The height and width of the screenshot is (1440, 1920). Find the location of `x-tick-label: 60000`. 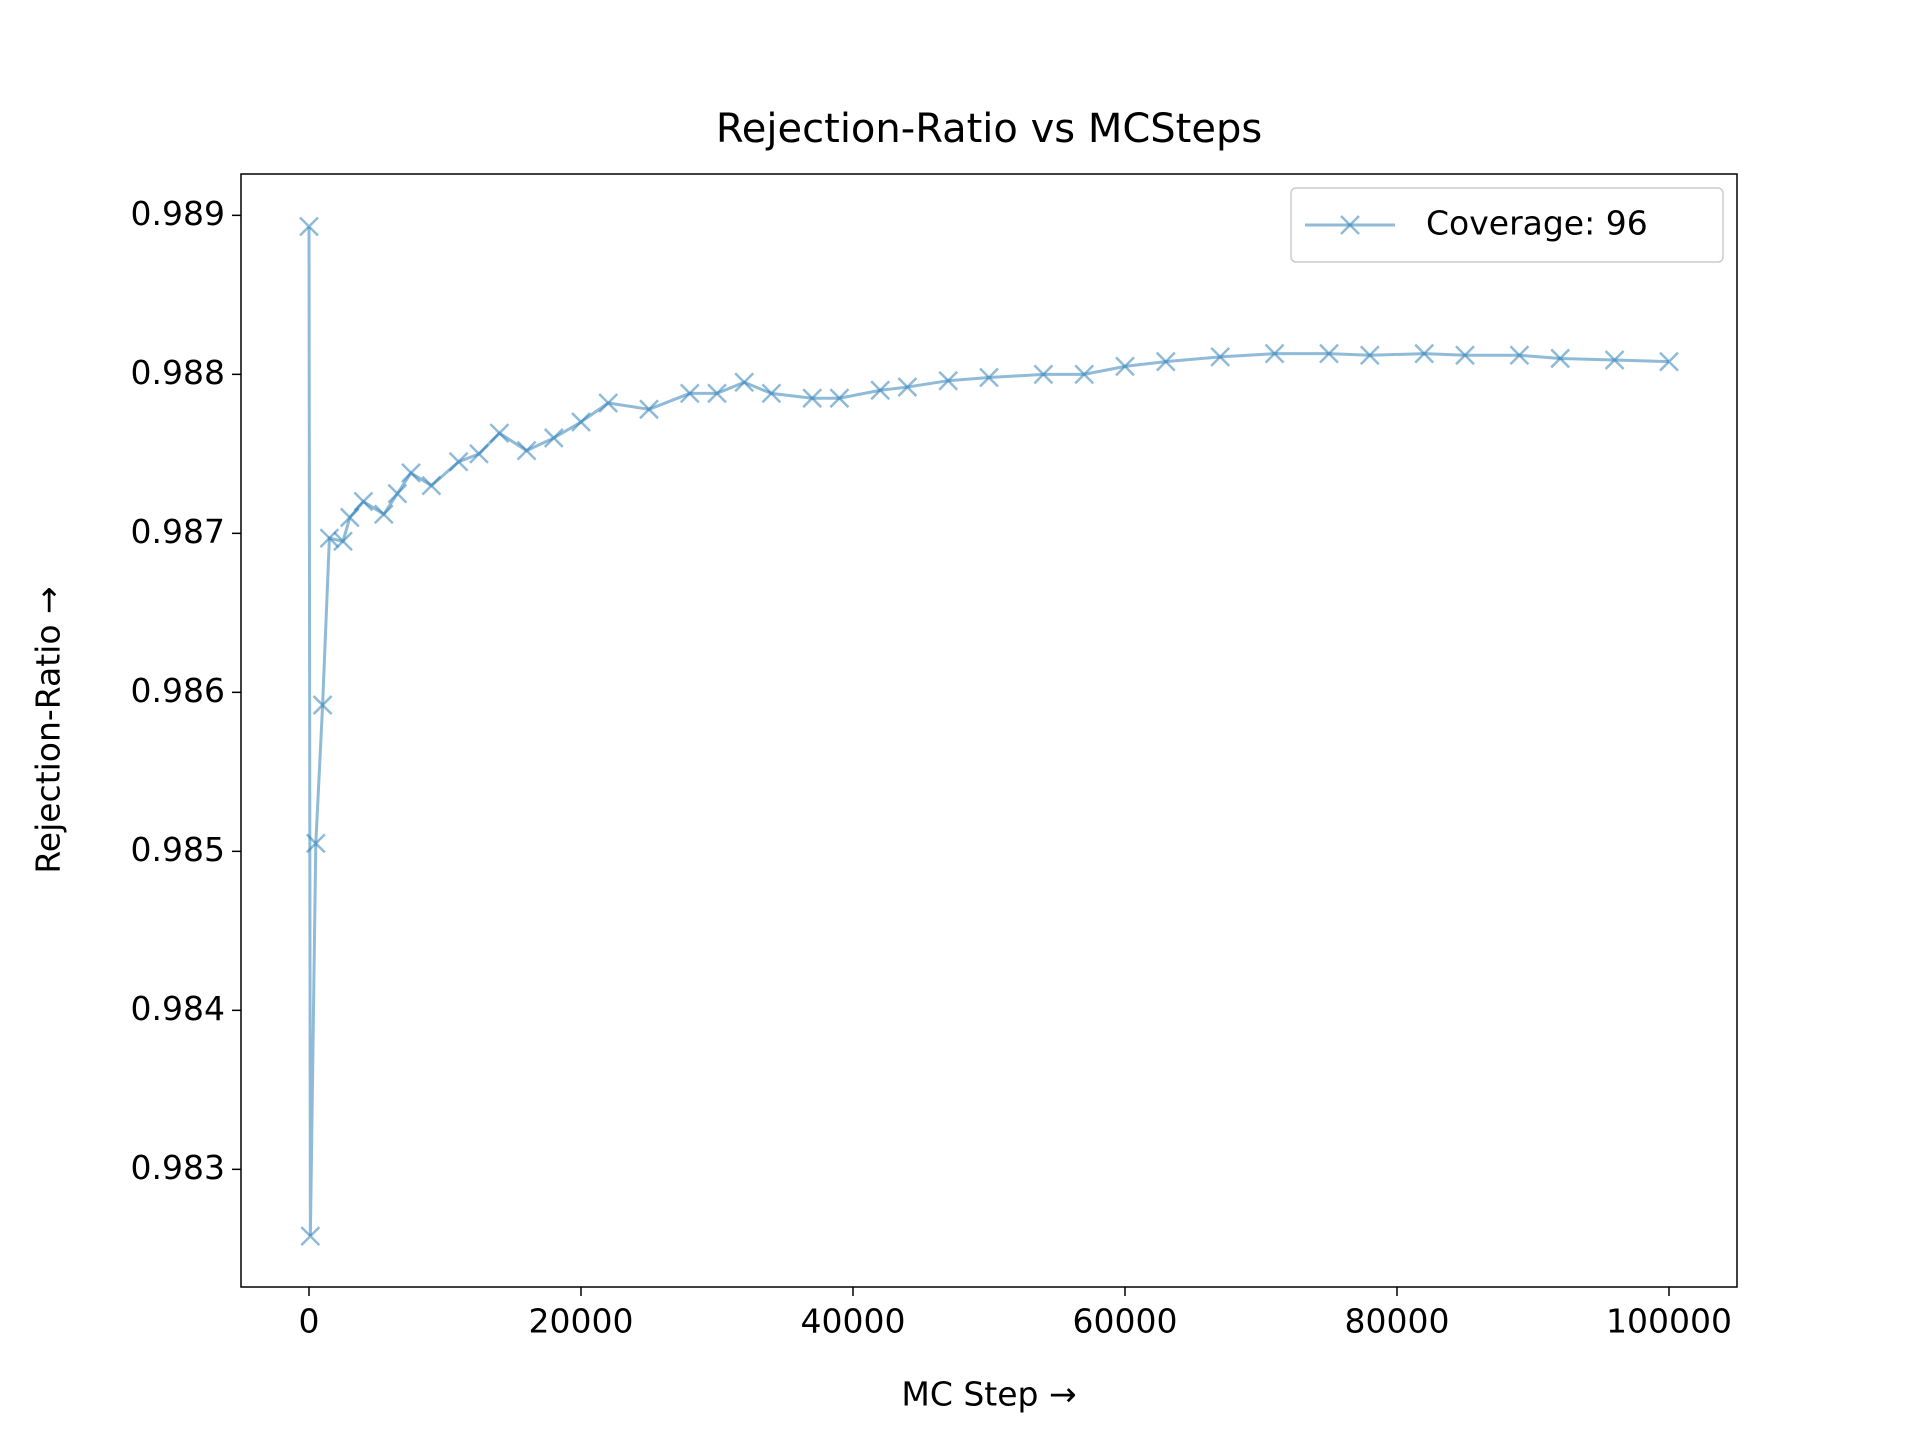

x-tick-label: 60000 is located at coordinates (1125, 1321).